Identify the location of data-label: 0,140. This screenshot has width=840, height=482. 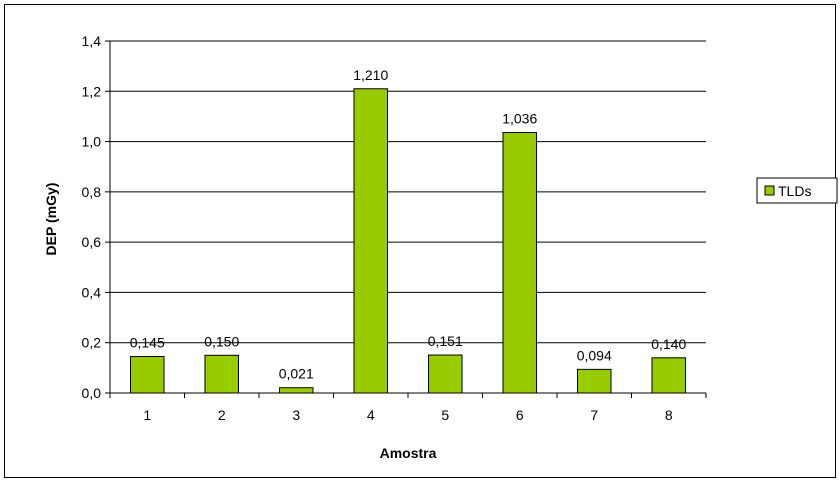
(668, 344).